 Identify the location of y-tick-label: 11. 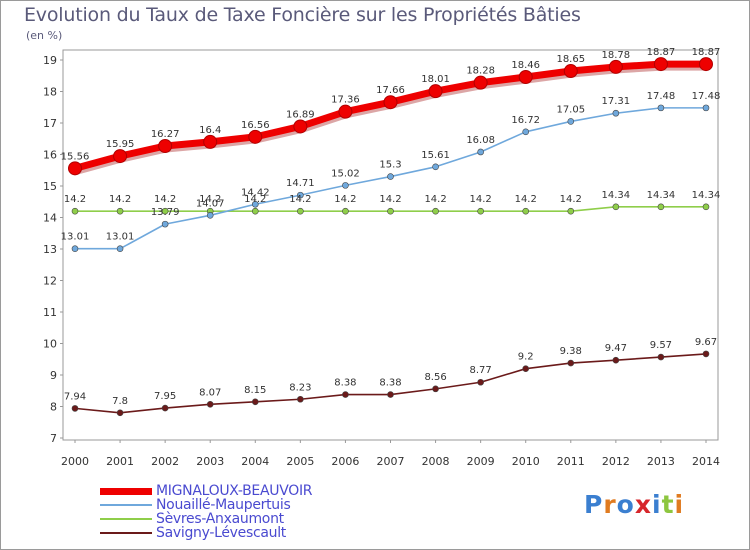
(50, 312).